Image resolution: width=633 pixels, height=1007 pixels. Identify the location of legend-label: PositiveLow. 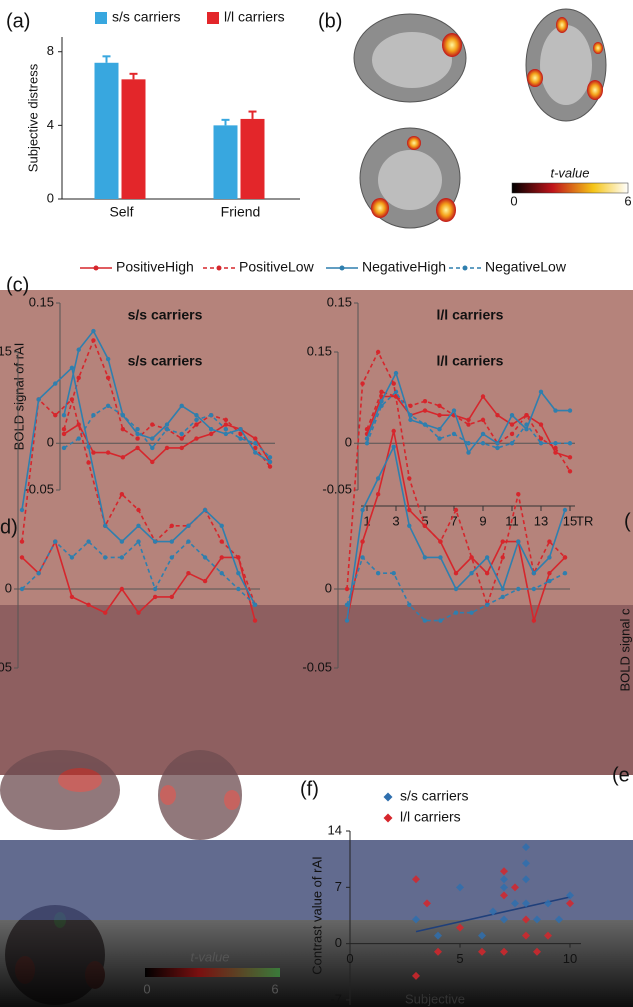
(277, 267).